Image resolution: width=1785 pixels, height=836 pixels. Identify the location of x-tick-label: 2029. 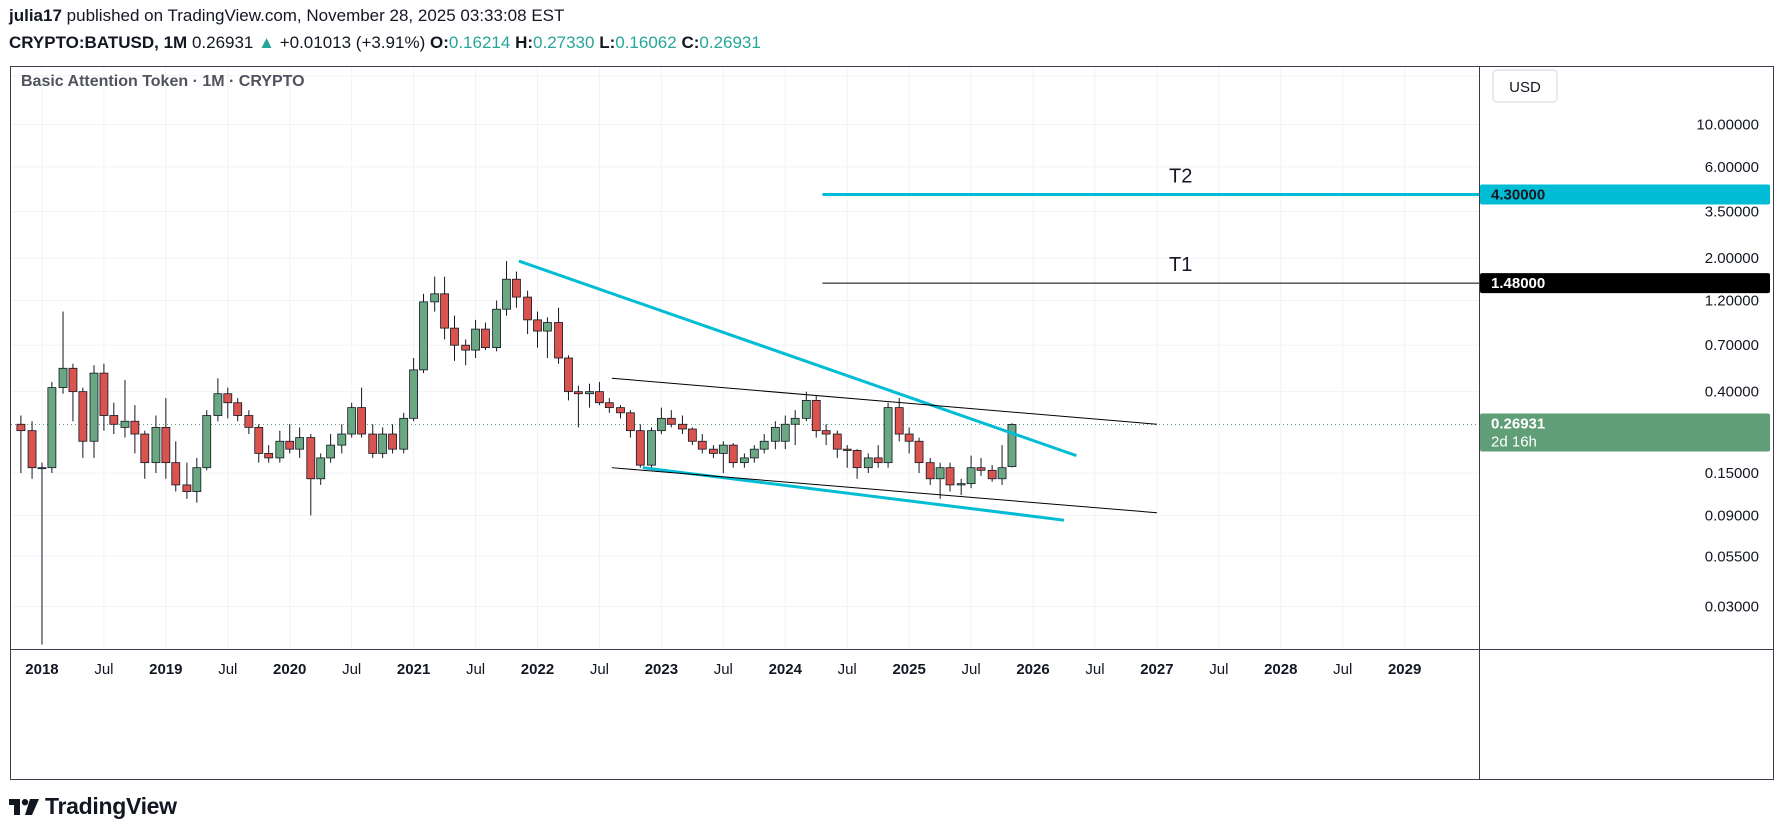
(1404, 669).